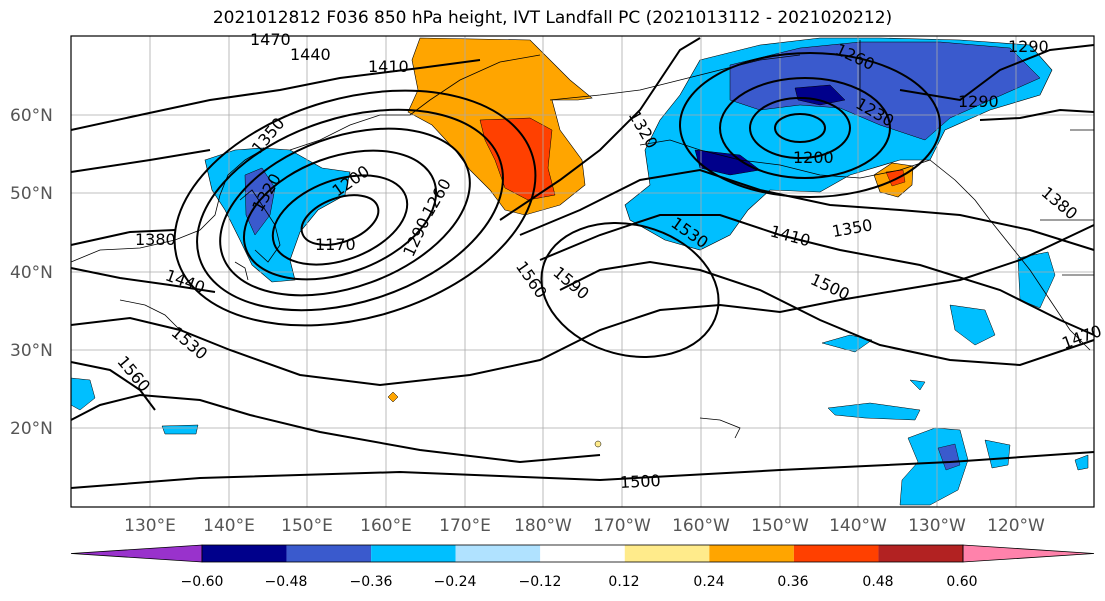 This screenshot has width=1105, height=601. What do you see at coordinates (937, 526) in the screenshot?
I see `lon-label: 130°W` at bounding box center [937, 526].